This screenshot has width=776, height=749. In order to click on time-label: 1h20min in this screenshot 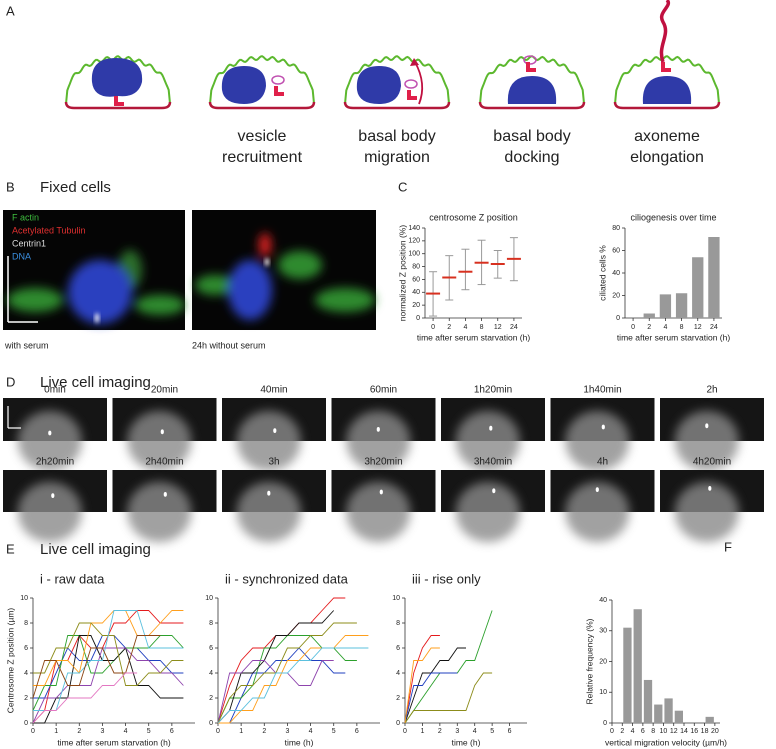, I will do `click(493, 390)`.